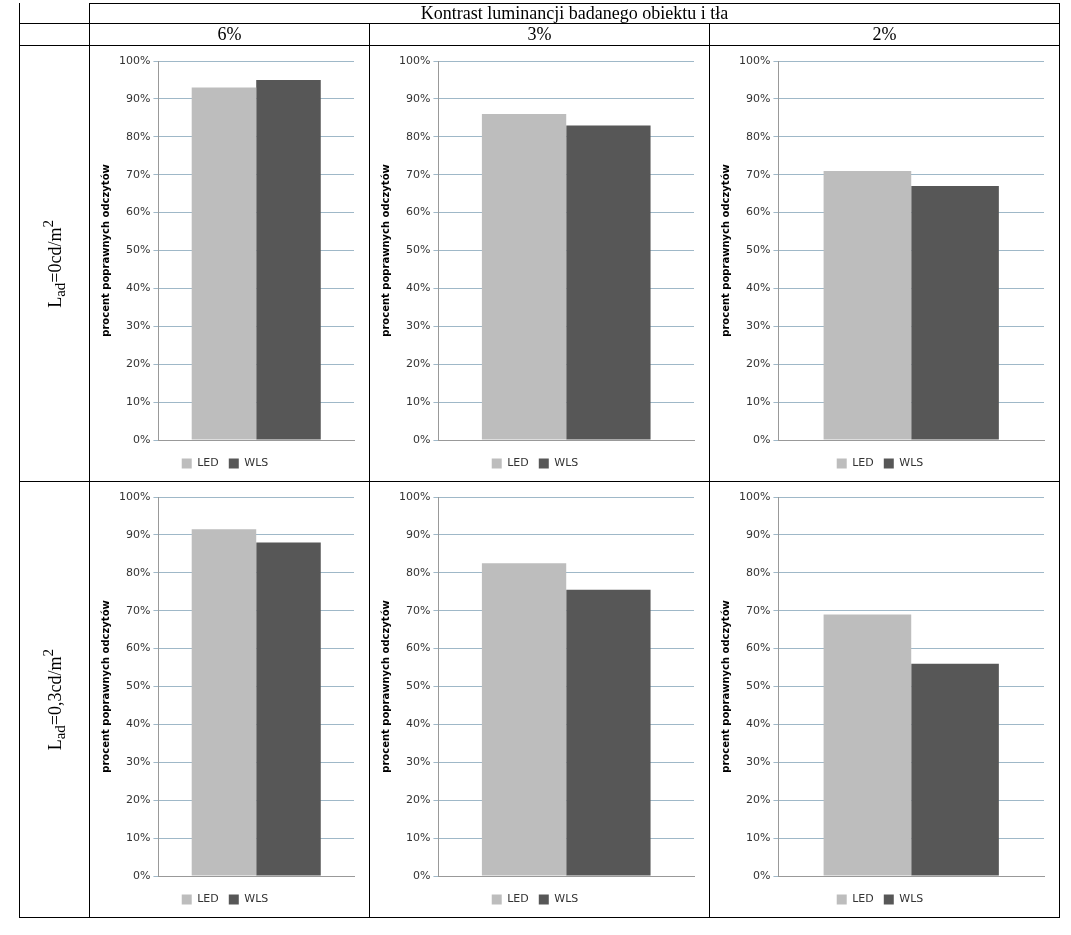 The image size is (1071, 935). What do you see at coordinates (539, 34) in the screenshot?
I see `text: 3%` at bounding box center [539, 34].